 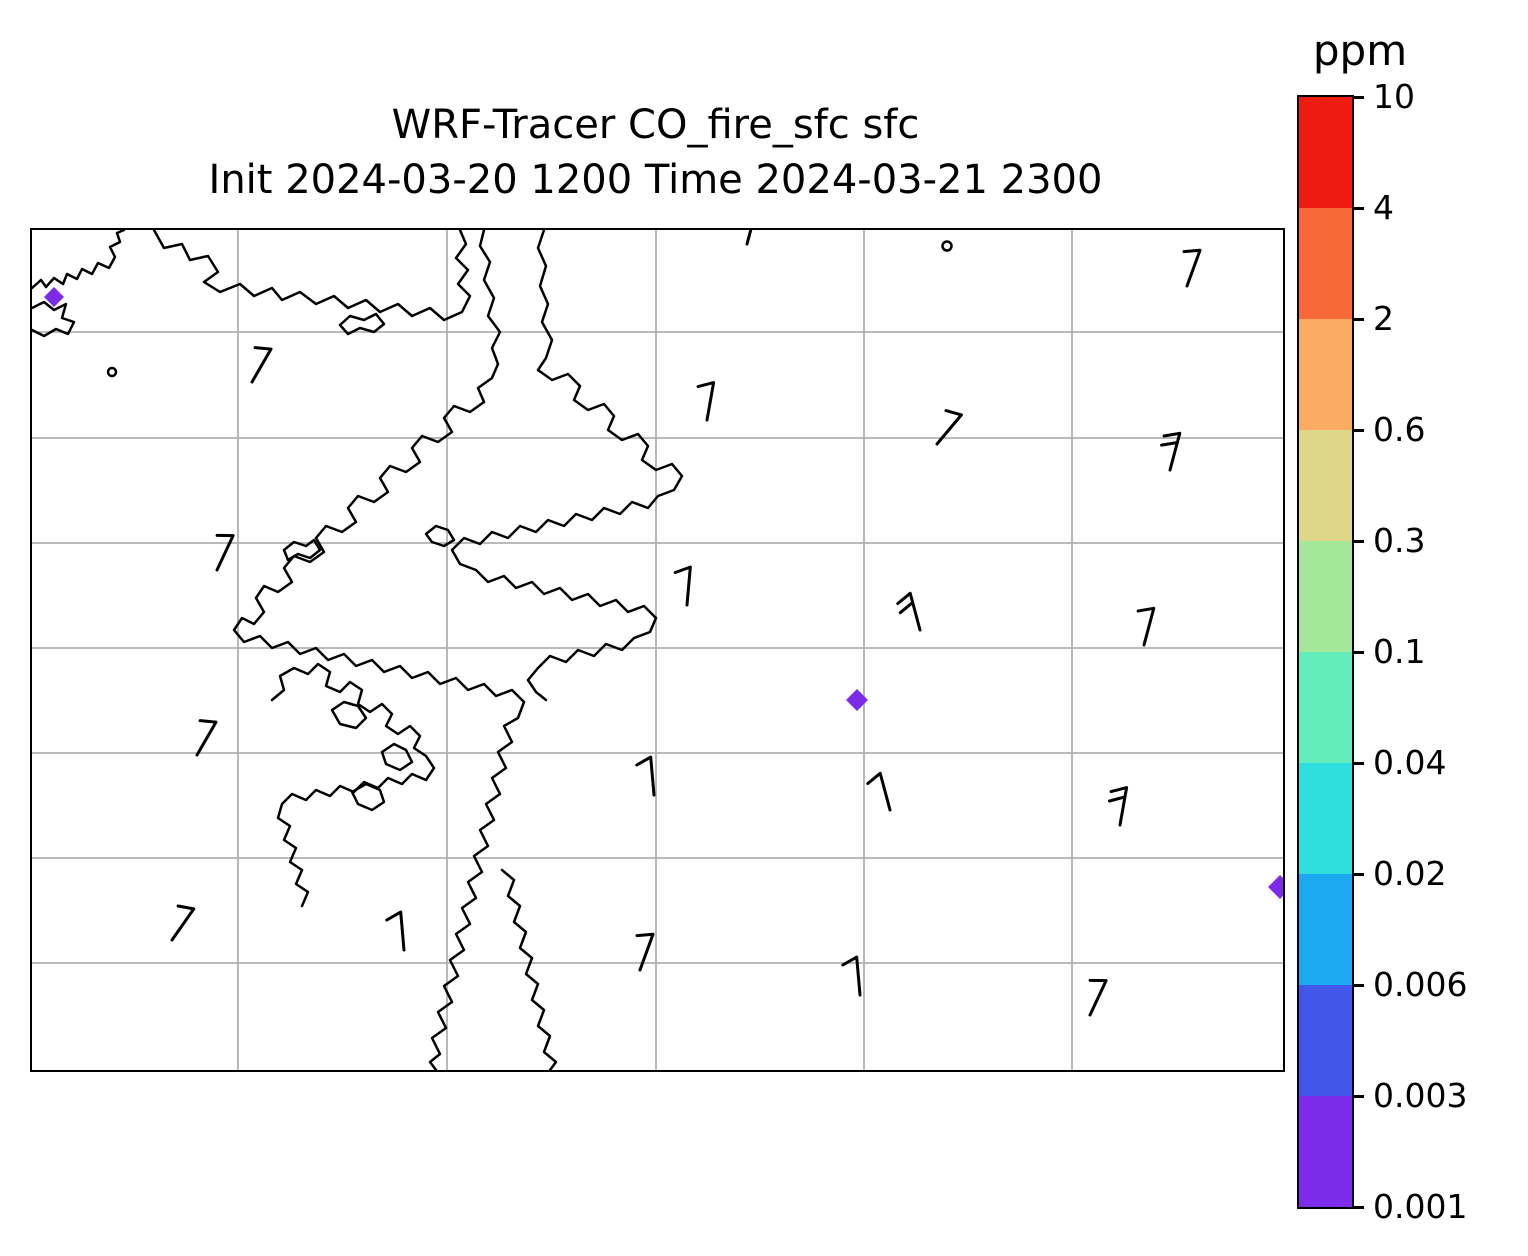 What do you see at coordinates (947, 246) in the screenshot?
I see `calm-wind-marker` at bounding box center [947, 246].